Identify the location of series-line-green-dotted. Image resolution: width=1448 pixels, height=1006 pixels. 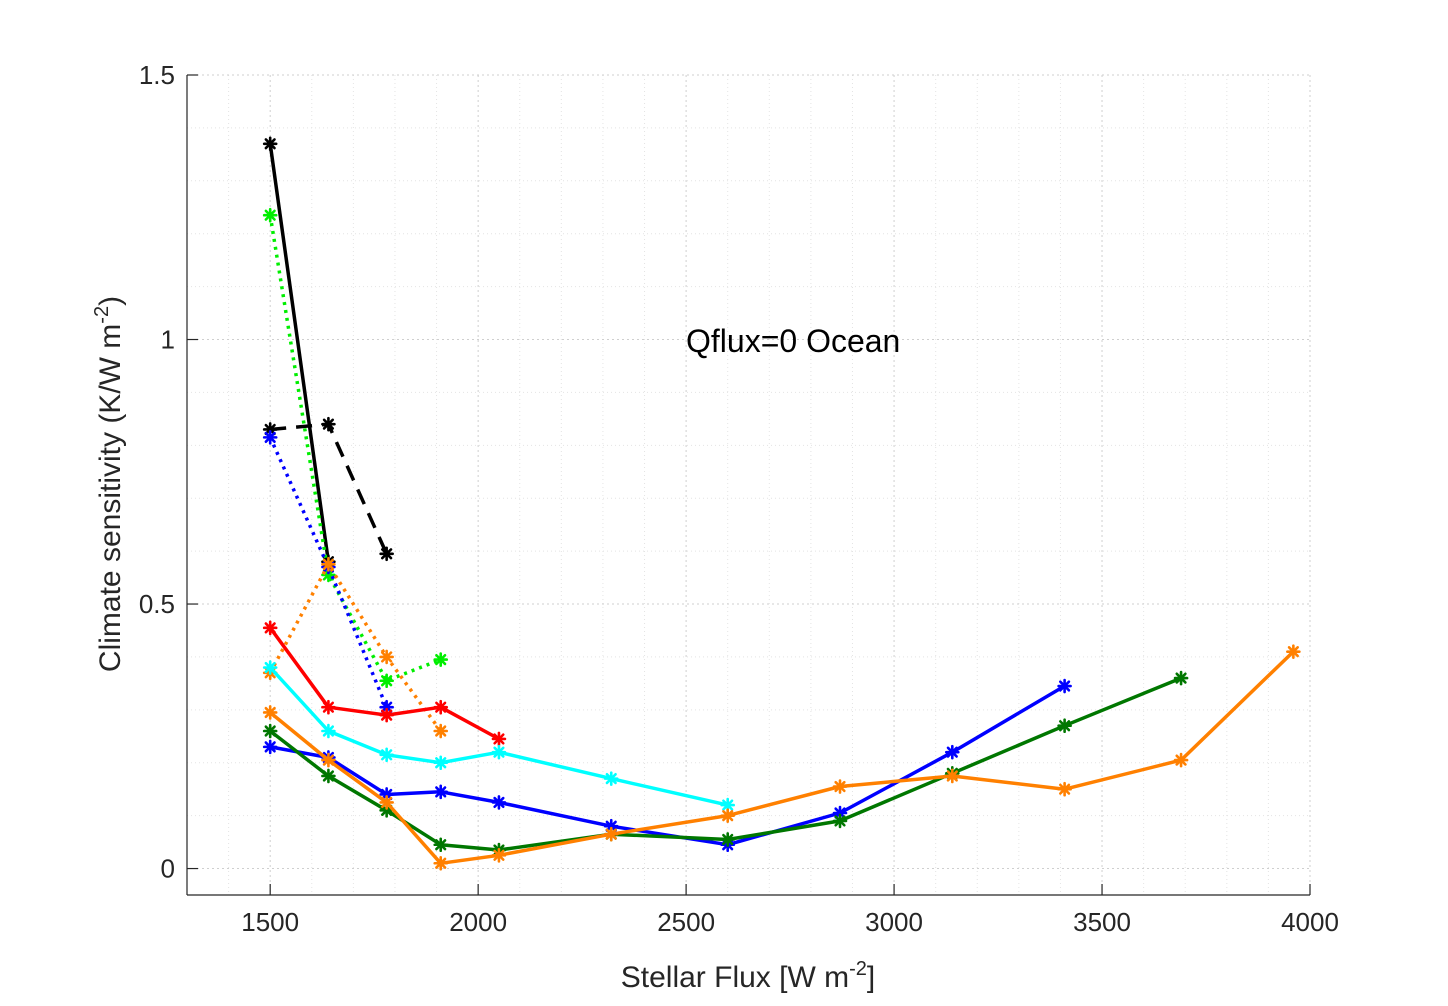
(355, 448).